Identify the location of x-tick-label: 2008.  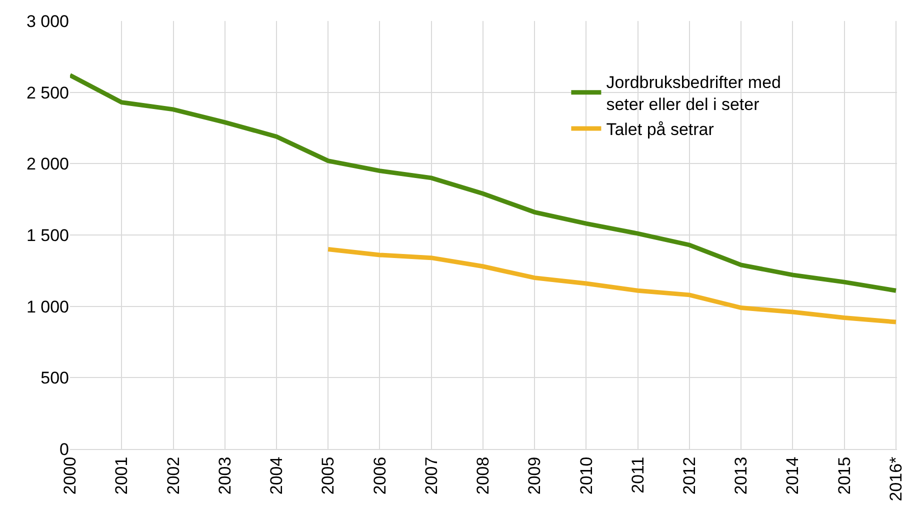
(483, 475).